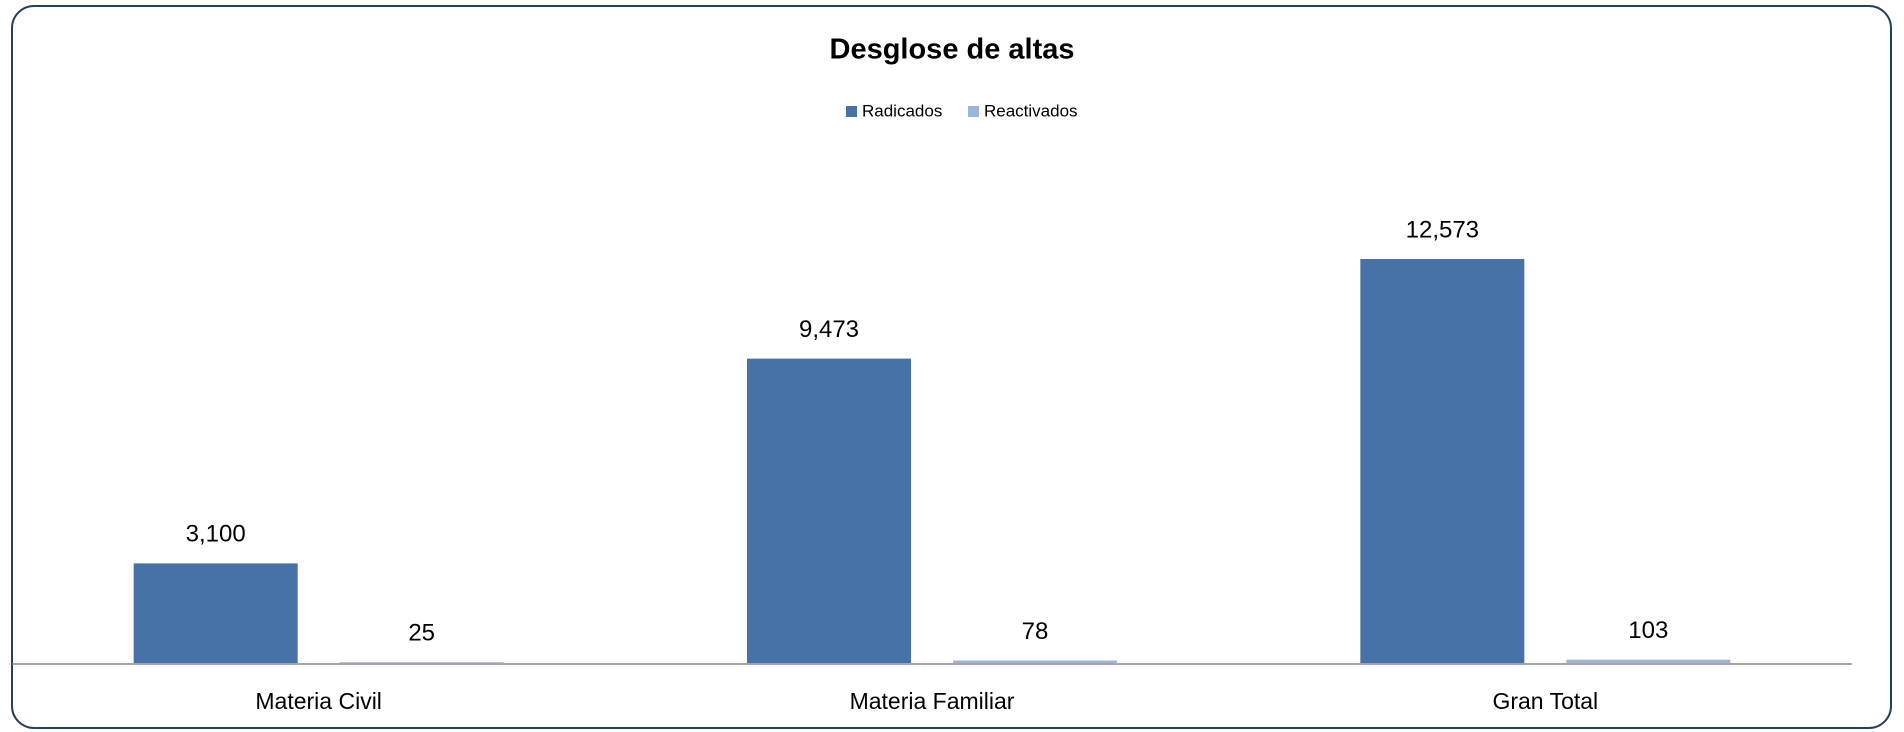 This screenshot has width=1904, height=732. I want to click on x-tick-label: Materia Civil, so click(318, 701).